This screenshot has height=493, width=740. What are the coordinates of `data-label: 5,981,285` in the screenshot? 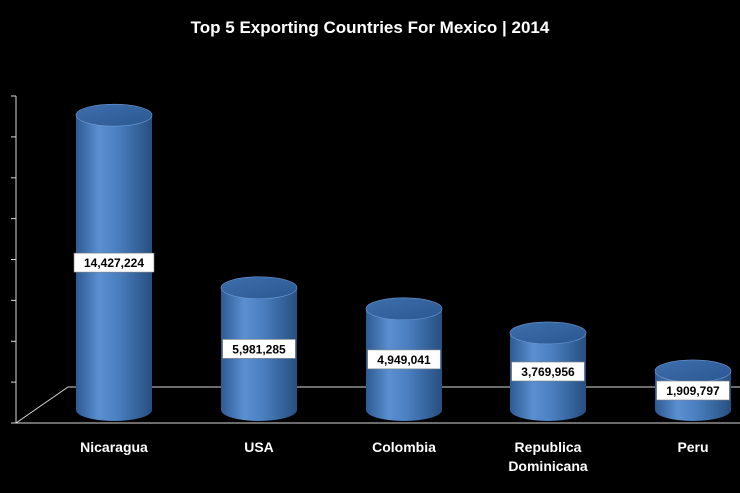 It's located at (259, 349).